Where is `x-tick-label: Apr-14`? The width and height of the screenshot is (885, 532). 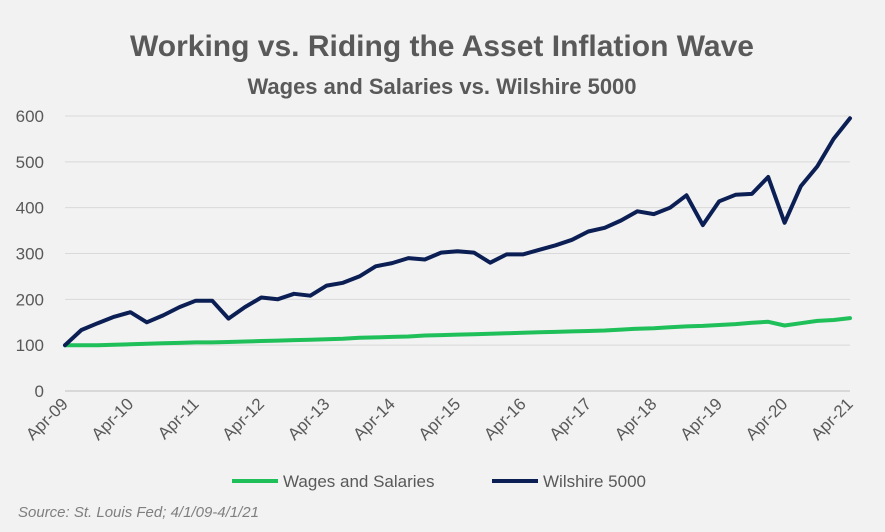
x-tick-label: Apr-14 is located at coordinates (374, 419).